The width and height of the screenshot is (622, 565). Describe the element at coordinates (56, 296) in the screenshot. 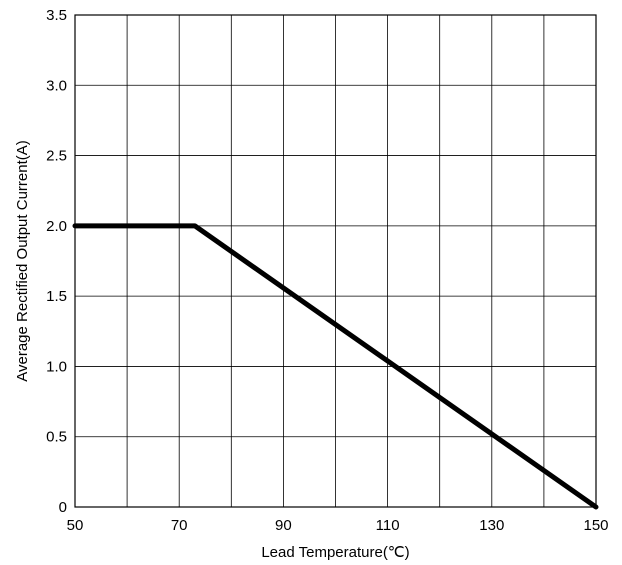

I see `y-tick-label: 1.5` at that location.